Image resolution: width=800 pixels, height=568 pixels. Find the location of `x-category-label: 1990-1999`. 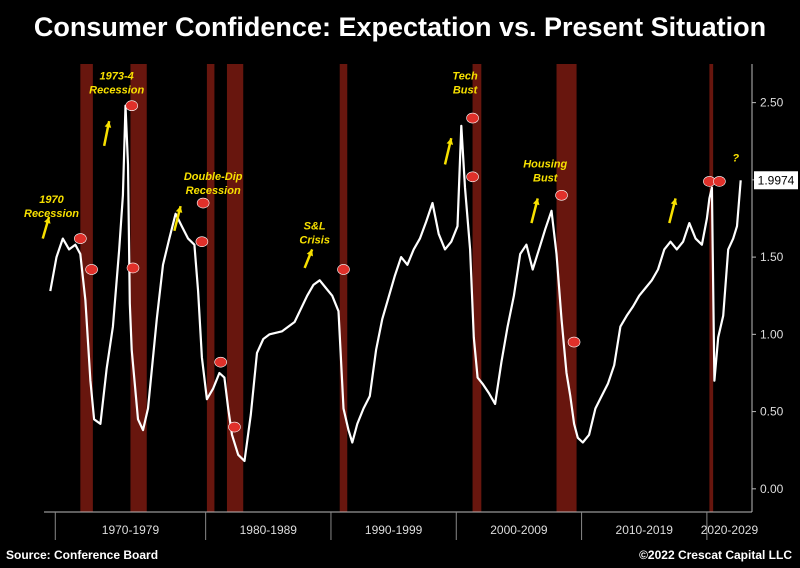

x-category-label: 1990-1999 is located at coordinates (394, 530).